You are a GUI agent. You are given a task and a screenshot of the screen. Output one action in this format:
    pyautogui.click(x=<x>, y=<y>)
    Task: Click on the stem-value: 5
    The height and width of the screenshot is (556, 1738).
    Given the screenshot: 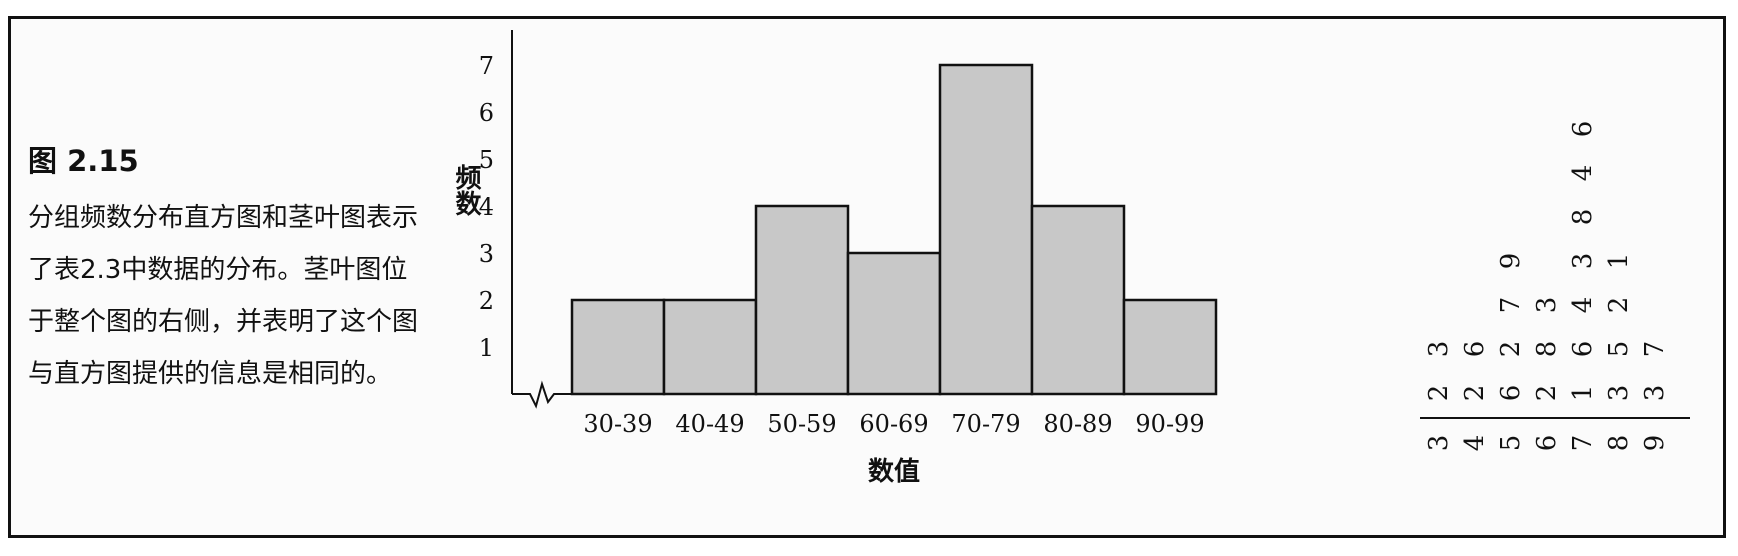 What is the action you would take?
    pyautogui.click(x=1511, y=443)
    